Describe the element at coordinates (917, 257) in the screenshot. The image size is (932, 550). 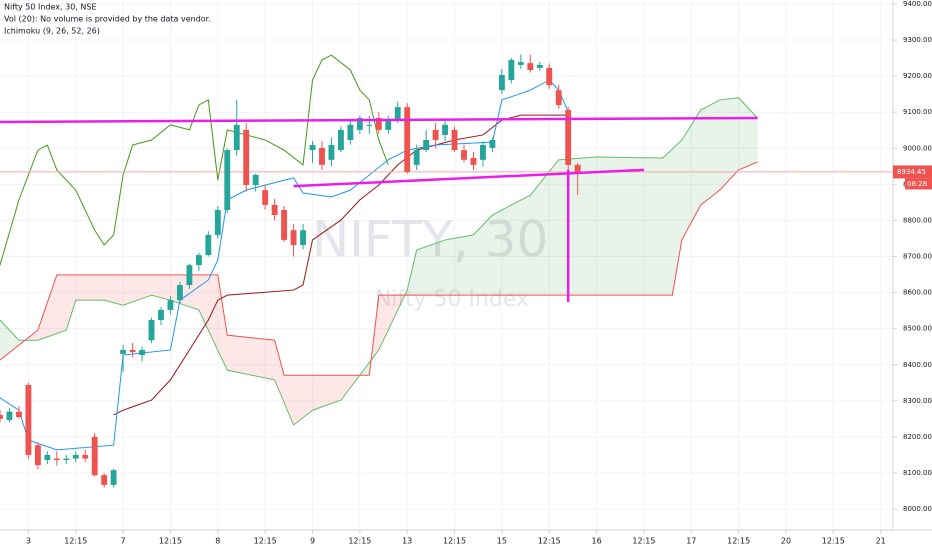
I see `y-tick-label: 8700.00` at that location.